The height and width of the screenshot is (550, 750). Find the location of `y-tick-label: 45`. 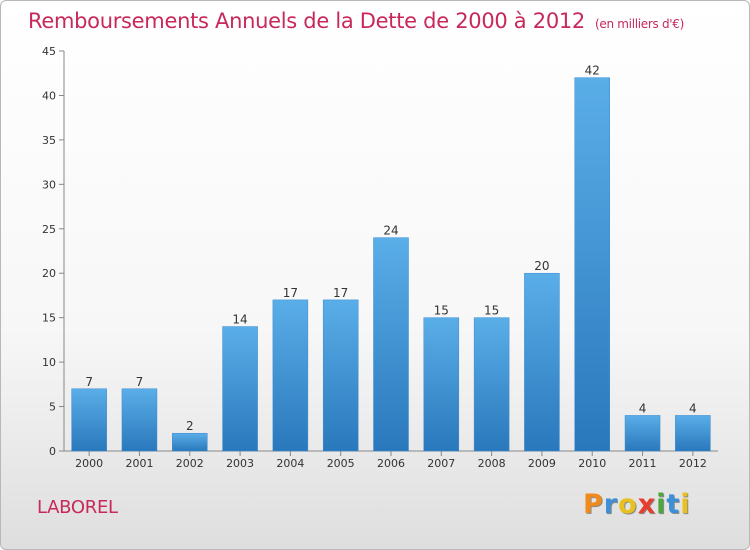

y-tick-label: 45 is located at coordinates (49, 51).